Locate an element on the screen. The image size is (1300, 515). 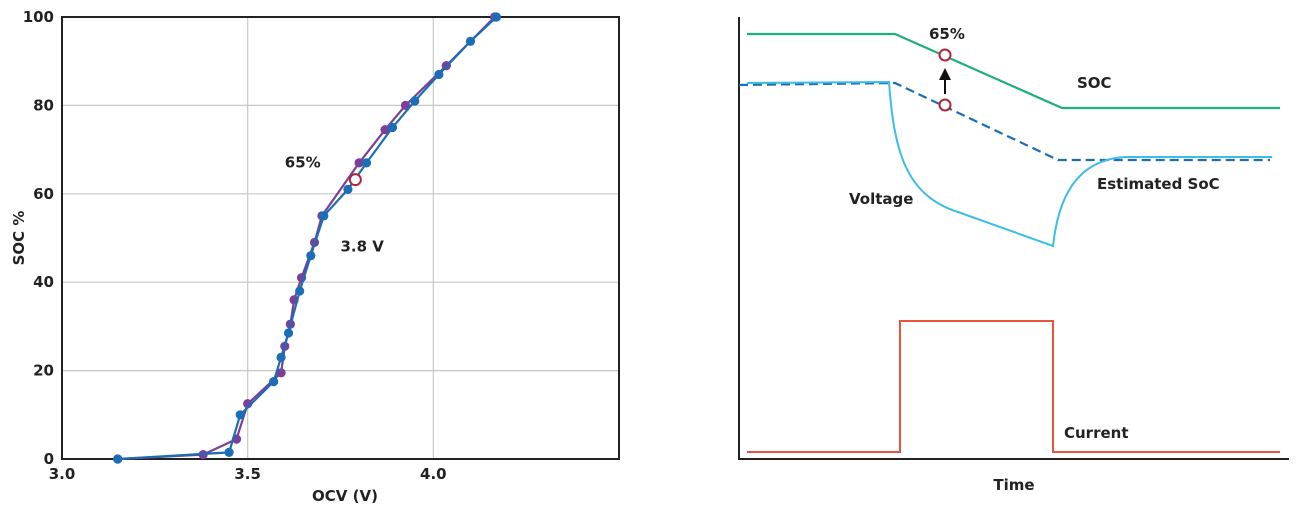
annotation-3-8-volt: 3.8 V is located at coordinates (363, 246).